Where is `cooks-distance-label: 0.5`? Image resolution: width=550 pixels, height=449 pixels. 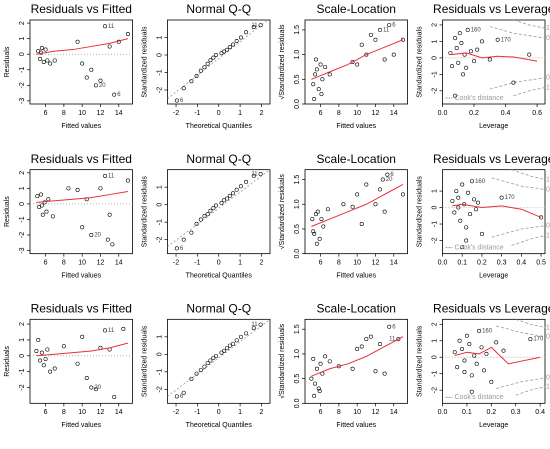 cooks-distance-label: 0.5 is located at coordinates (548, 336).